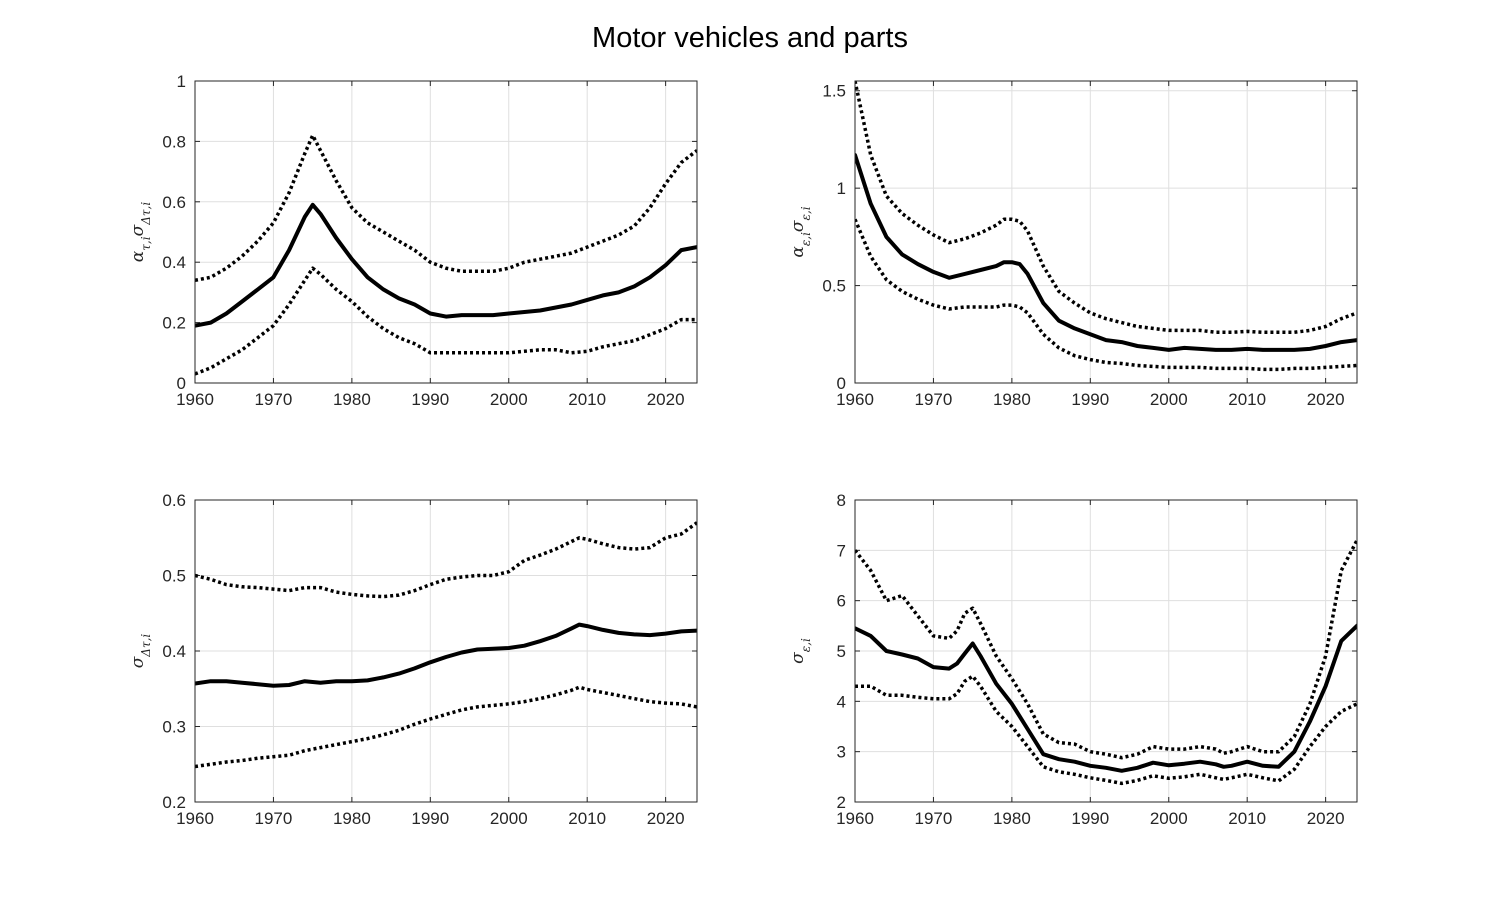 The height and width of the screenshot is (900, 1500). Describe the element at coordinates (841, 701) in the screenshot. I see `y-tick-label: 4` at that location.